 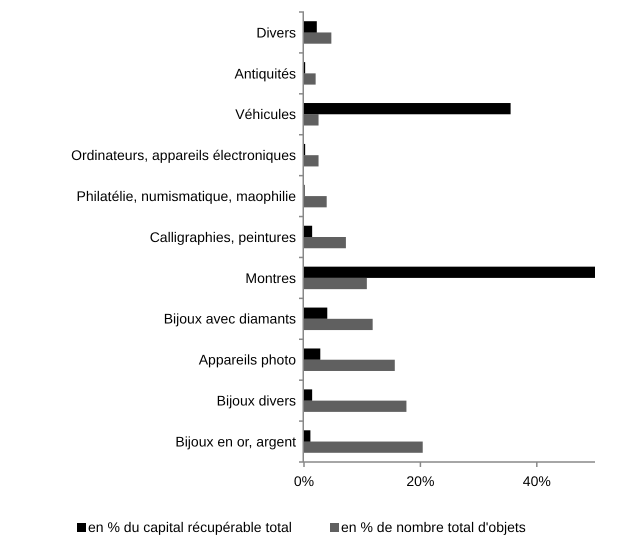 I want to click on y-tick-label: Bijoux divers, so click(x=256, y=400).